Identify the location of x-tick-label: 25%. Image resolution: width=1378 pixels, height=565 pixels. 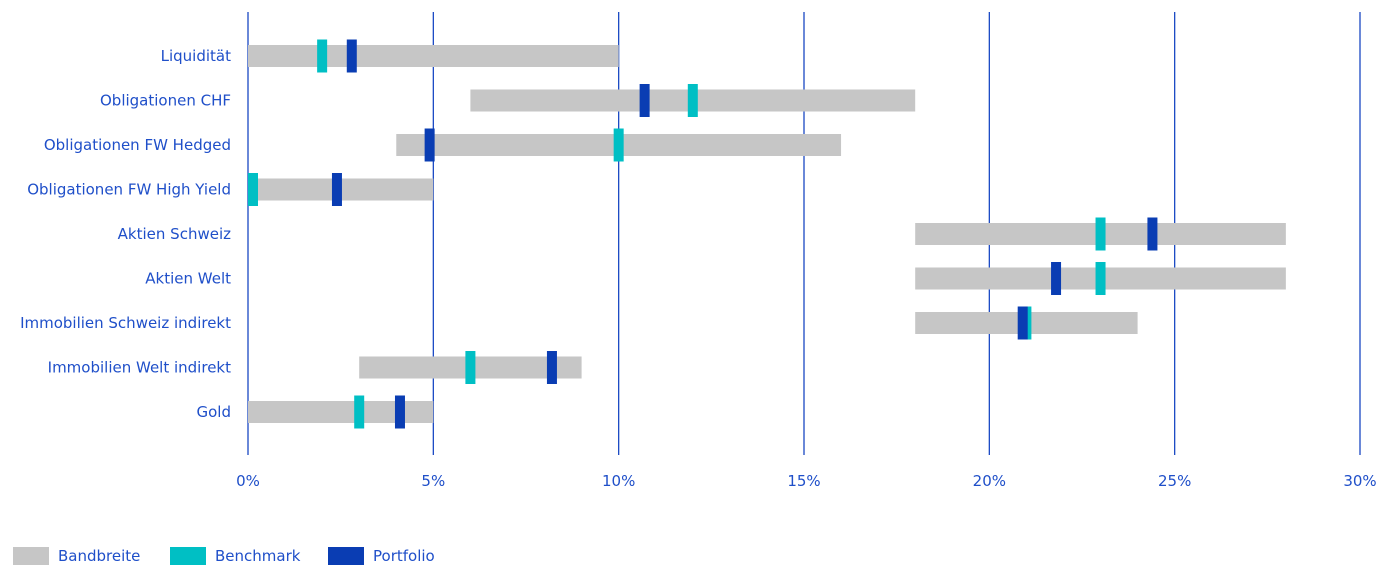
(1174, 481).